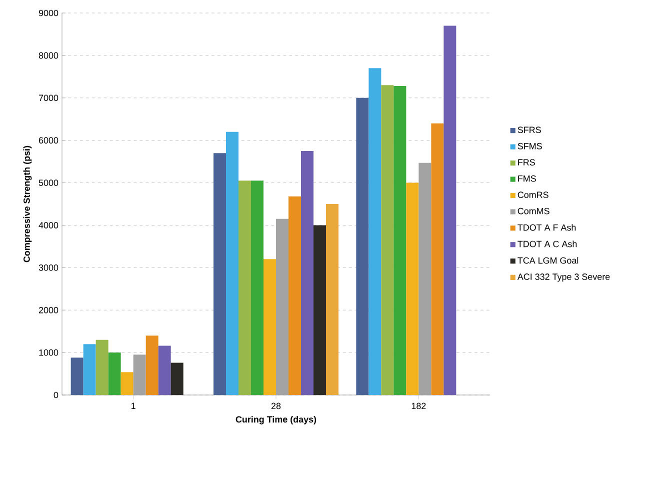  What do you see at coordinates (276, 420) in the screenshot?
I see `x-axis-title: Curing Time (days)` at bounding box center [276, 420].